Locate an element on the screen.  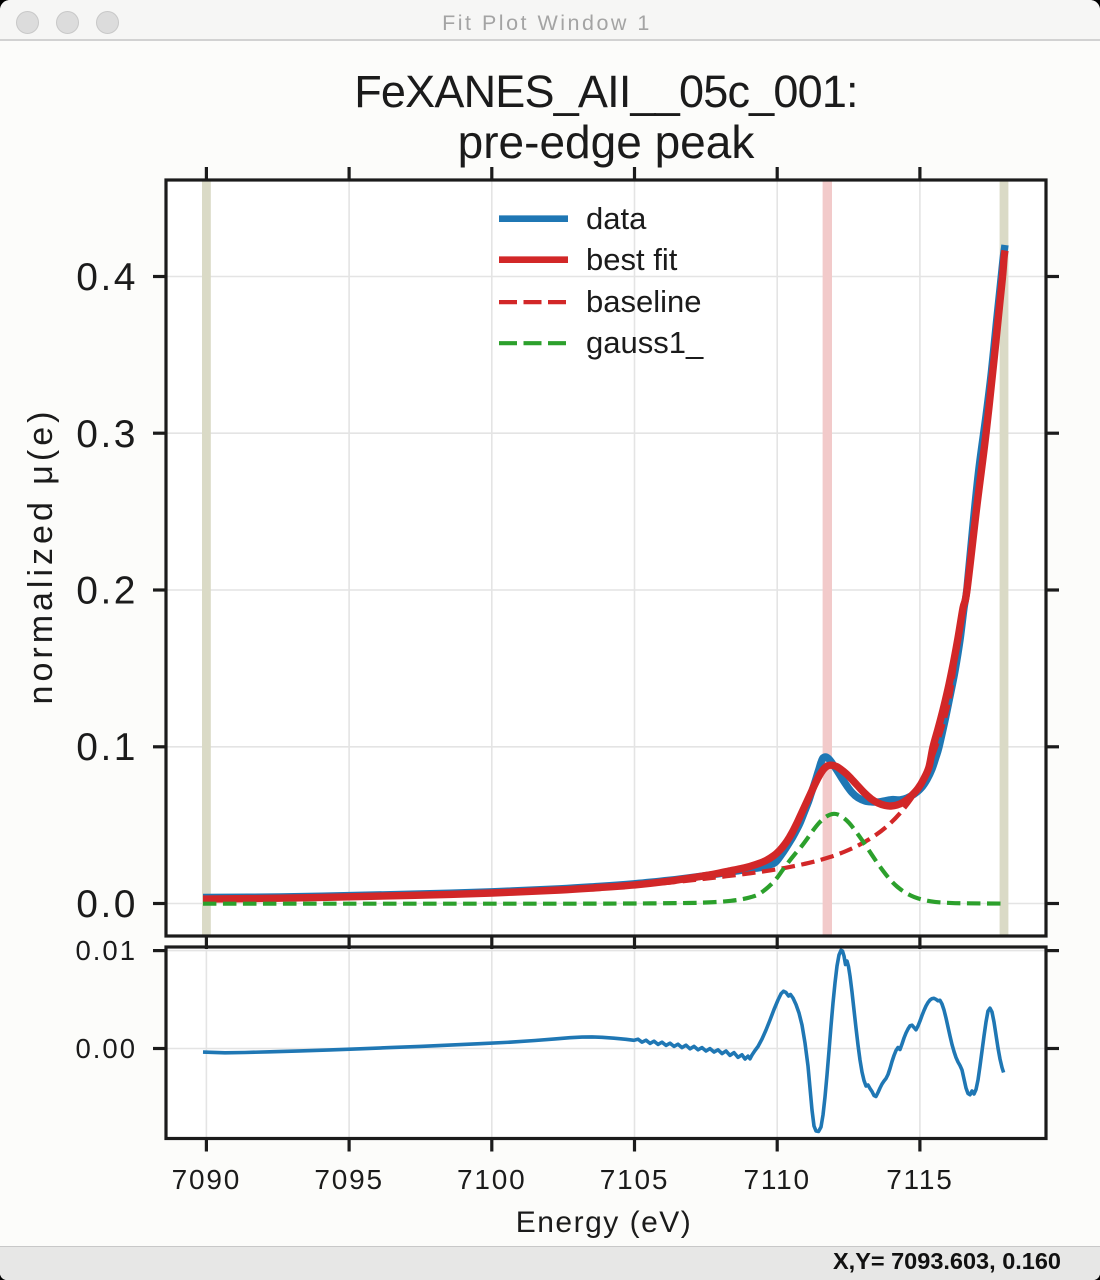
svg-text: FeXANES_AII__05c_001: is located at coordinates (606, 91).